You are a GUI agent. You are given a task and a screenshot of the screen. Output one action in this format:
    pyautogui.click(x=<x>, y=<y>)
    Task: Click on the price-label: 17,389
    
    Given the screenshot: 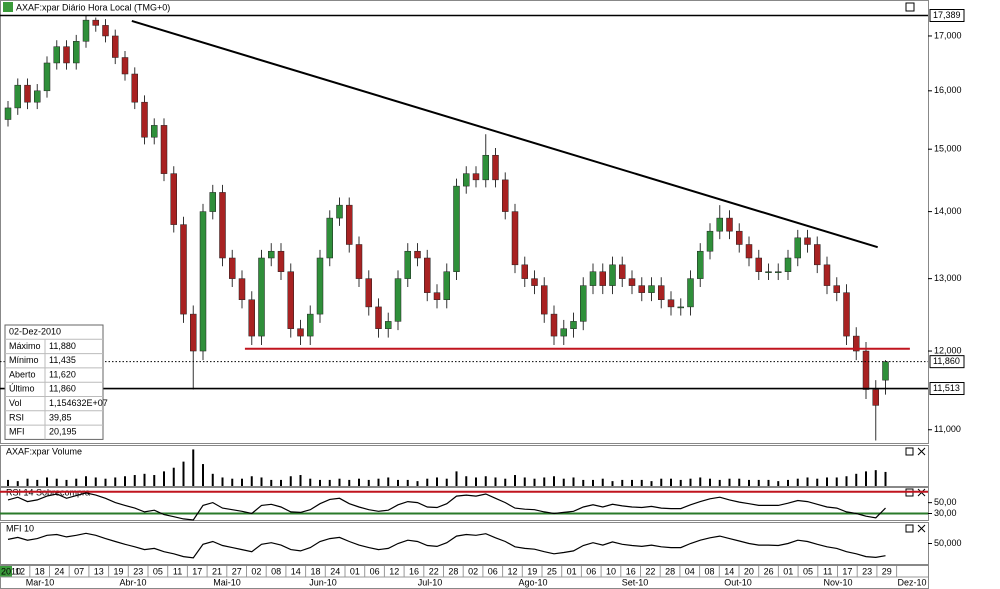 What is the action you would take?
    pyautogui.click(x=947, y=15)
    